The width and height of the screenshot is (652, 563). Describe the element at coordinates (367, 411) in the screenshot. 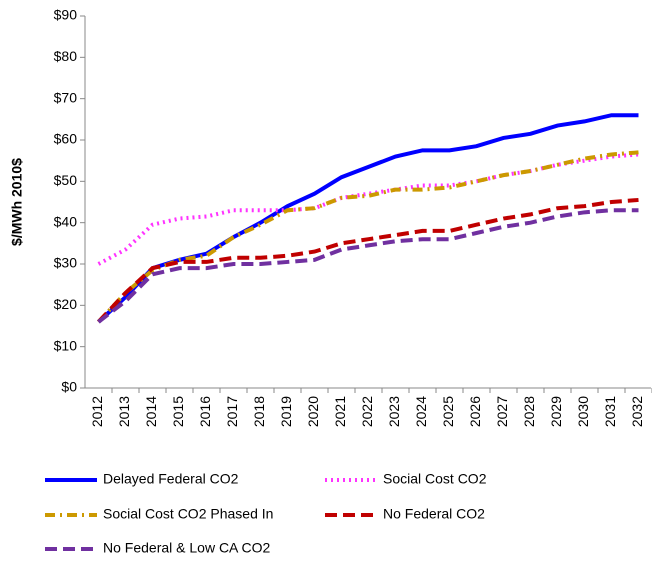

I see `x-tick-label: 2022` at that location.